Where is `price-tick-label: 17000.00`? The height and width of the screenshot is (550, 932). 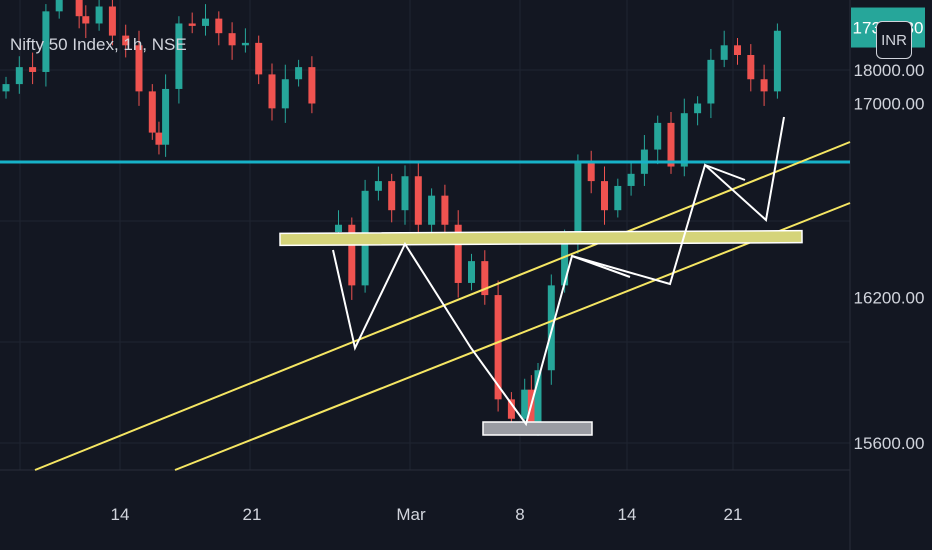 price-tick-label: 17000.00 is located at coordinates (889, 104).